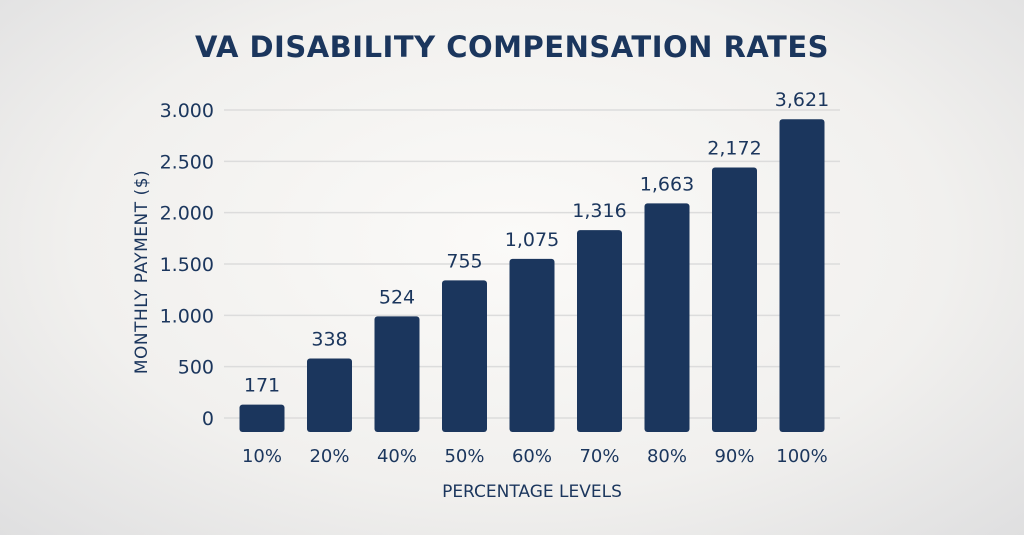 Image resolution: width=1024 pixels, height=535 pixels. What do you see at coordinates (187, 316) in the screenshot?
I see `y-tick-label: 1.000` at bounding box center [187, 316].